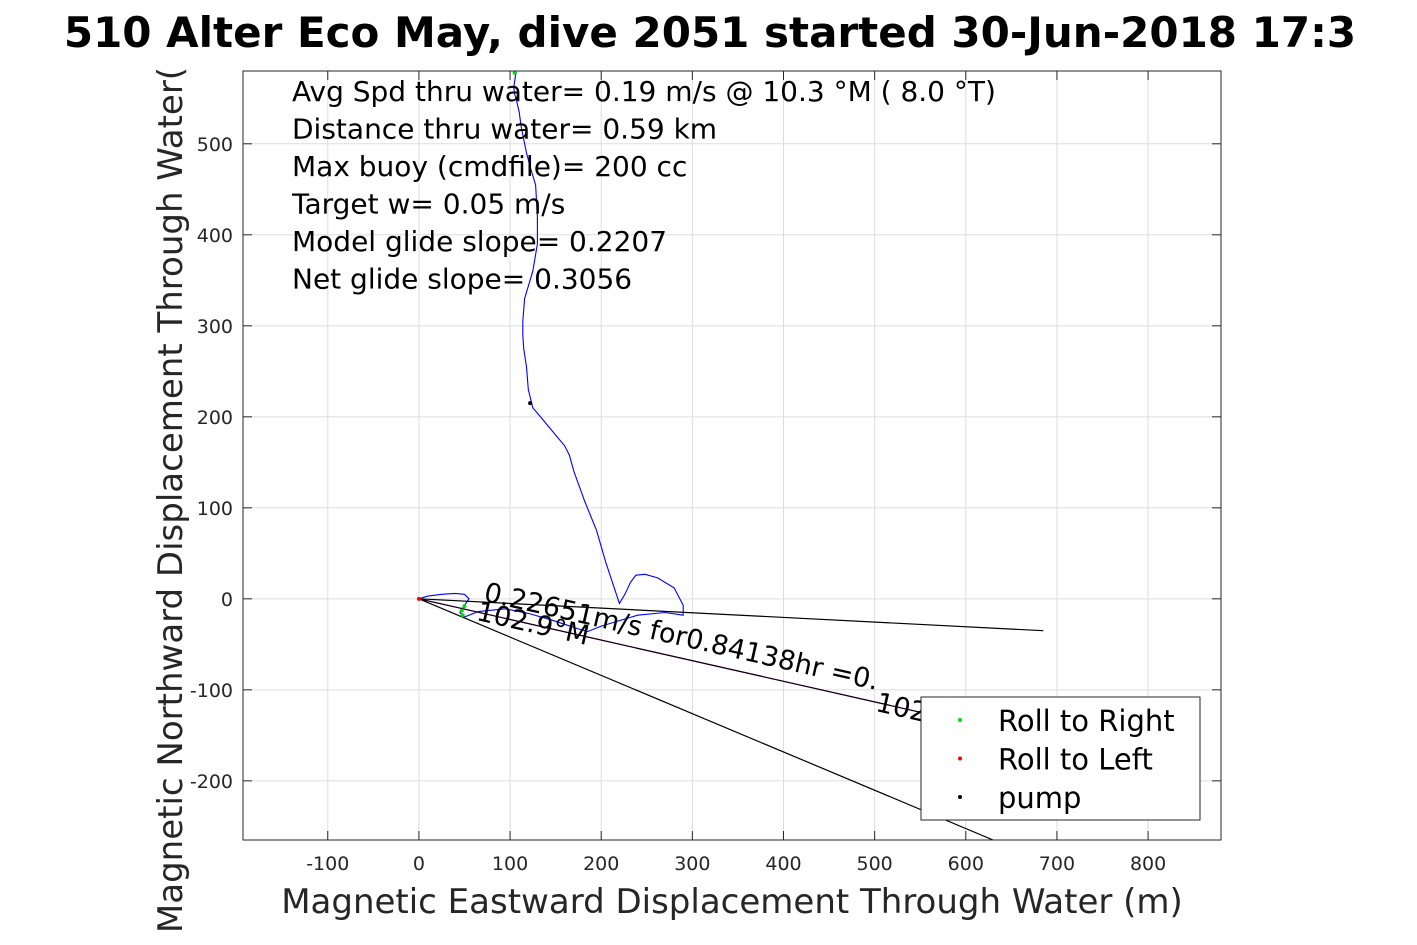  Describe the element at coordinates (419, 864) in the screenshot. I see `x-tick-label: 0` at that location.